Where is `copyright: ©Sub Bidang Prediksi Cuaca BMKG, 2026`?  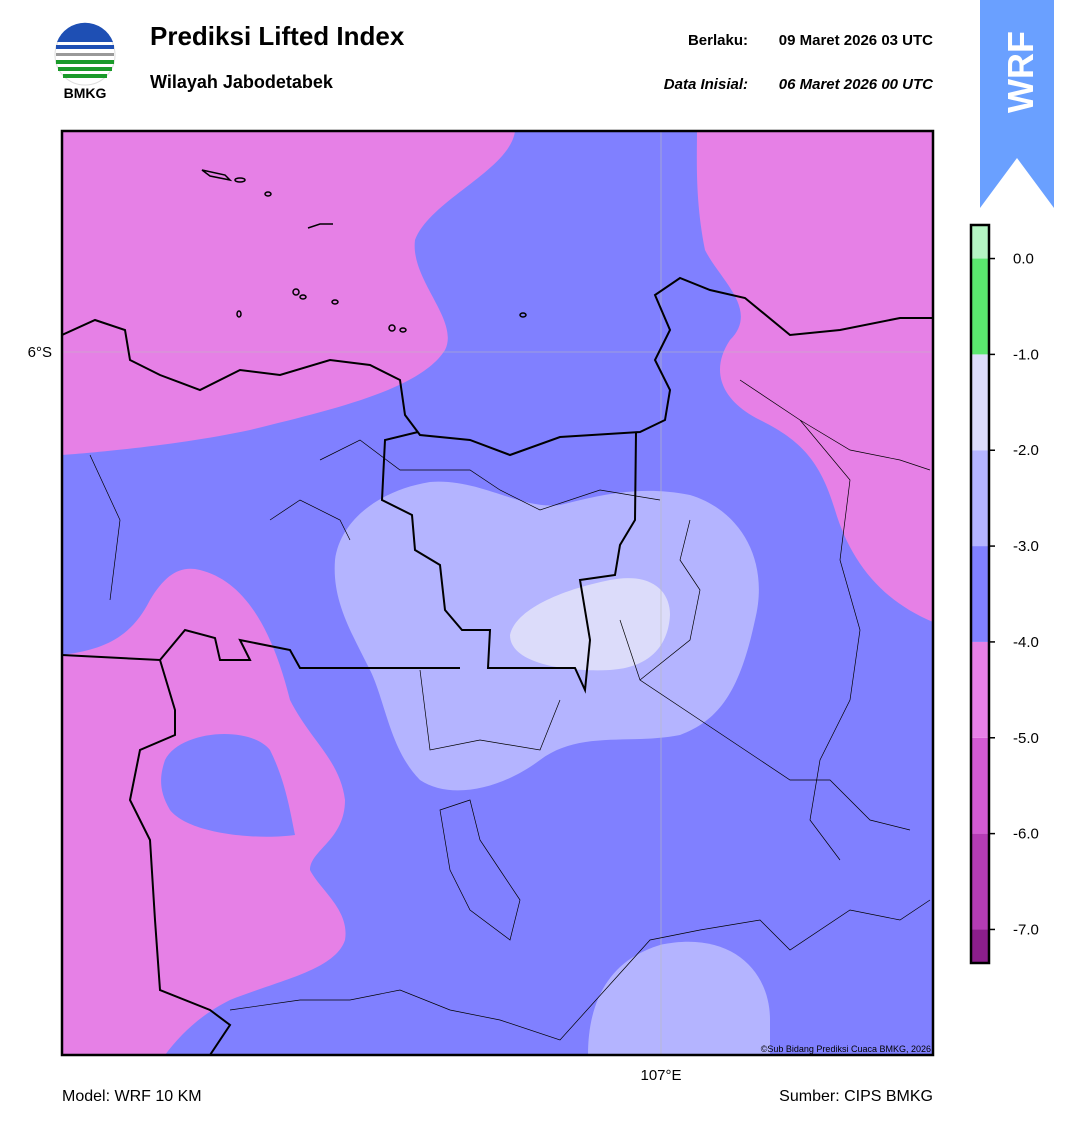 copyright: ©Sub Bidang Prediksi Cuaca BMKG, 2026 is located at coordinates (846, 1049).